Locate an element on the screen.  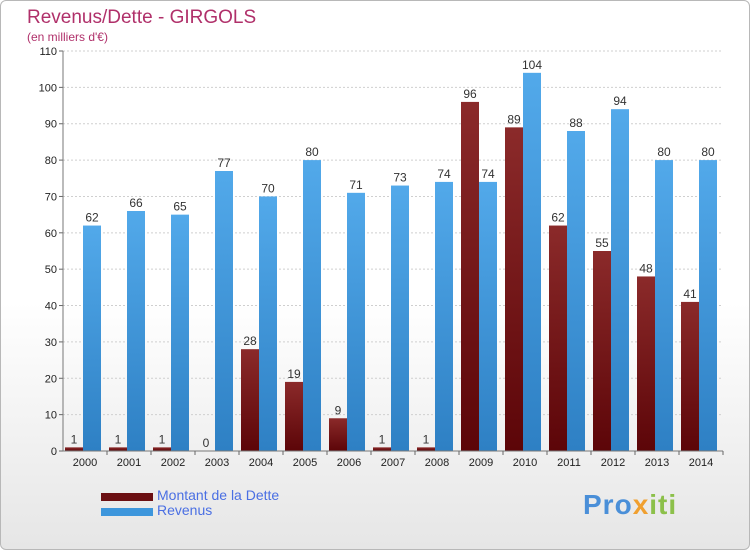
y-tick-label: 50 is located at coordinates (51, 270).